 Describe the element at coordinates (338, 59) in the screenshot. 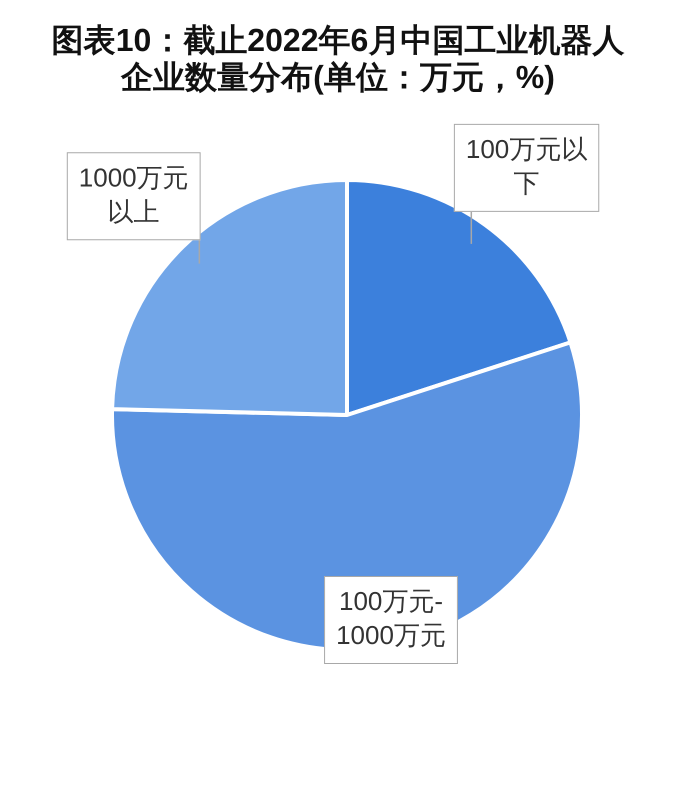

I see `chart-title: 图表10：截止2022年6月中国工业机器人企业数量分布(单位：万元，%)` at that location.